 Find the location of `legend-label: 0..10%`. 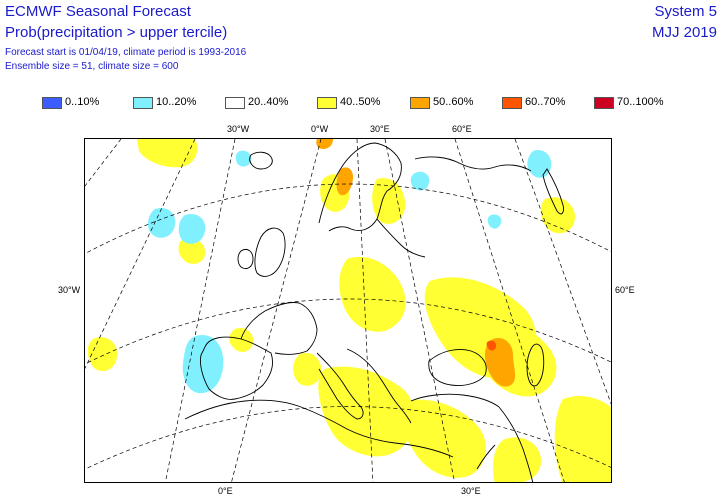

legend-label: 0..10% is located at coordinates (82, 102).